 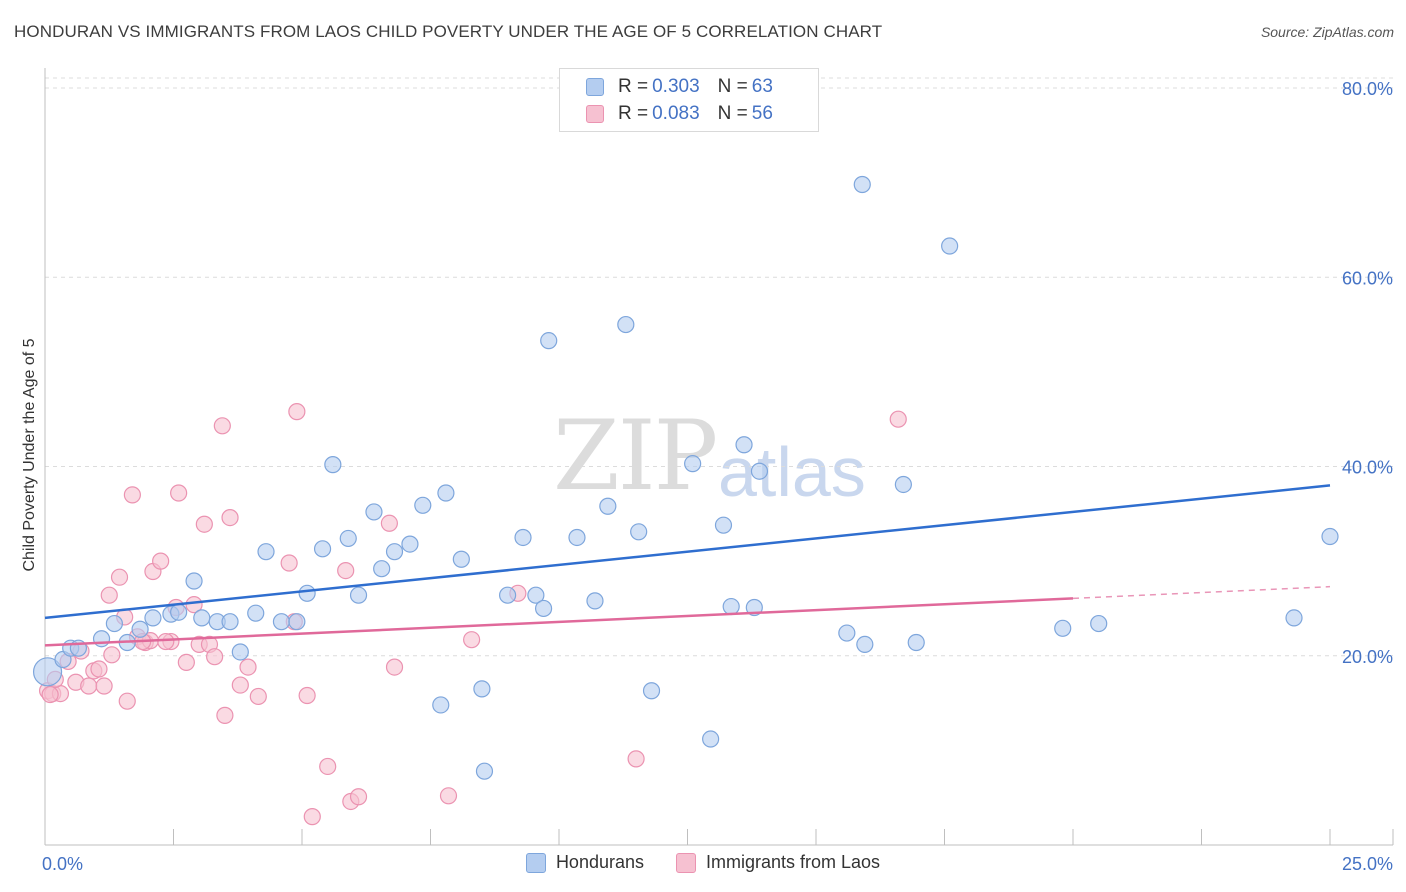 I want to click on blue-swatch, so click(x=595, y=87).